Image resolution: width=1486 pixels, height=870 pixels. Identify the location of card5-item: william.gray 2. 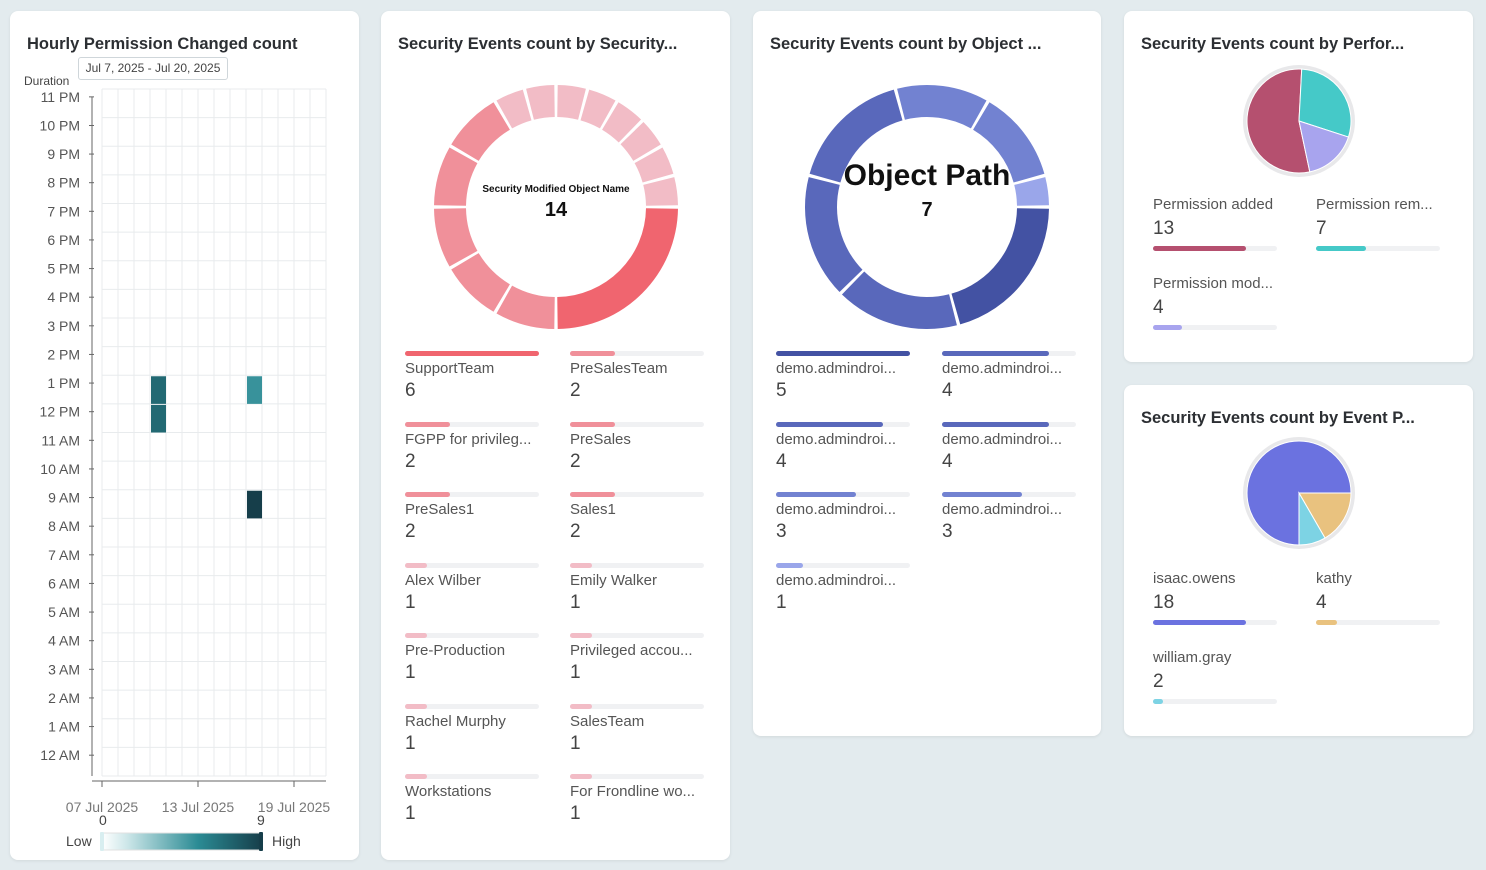
(1215, 677).